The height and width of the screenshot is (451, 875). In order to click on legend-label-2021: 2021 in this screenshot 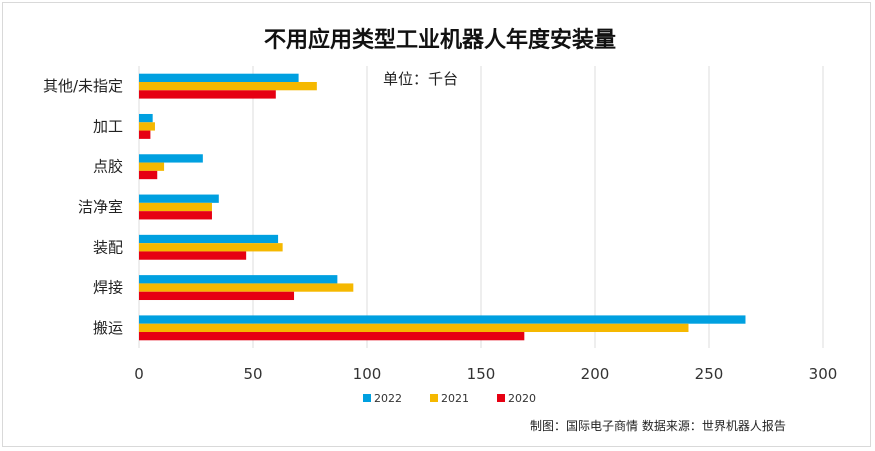, I will do `click(455, 398)`.